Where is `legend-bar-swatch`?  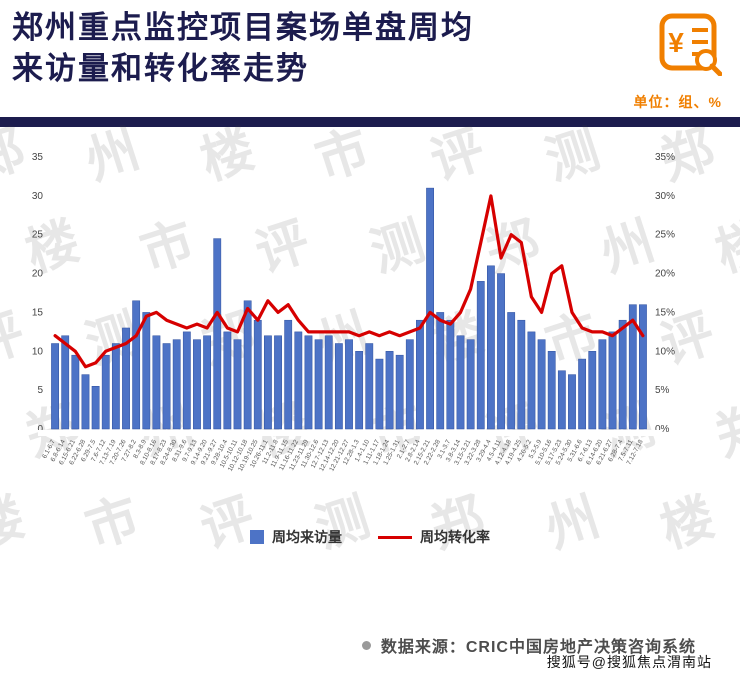 legend-bar-swatch is located at coordinates (257, 537).